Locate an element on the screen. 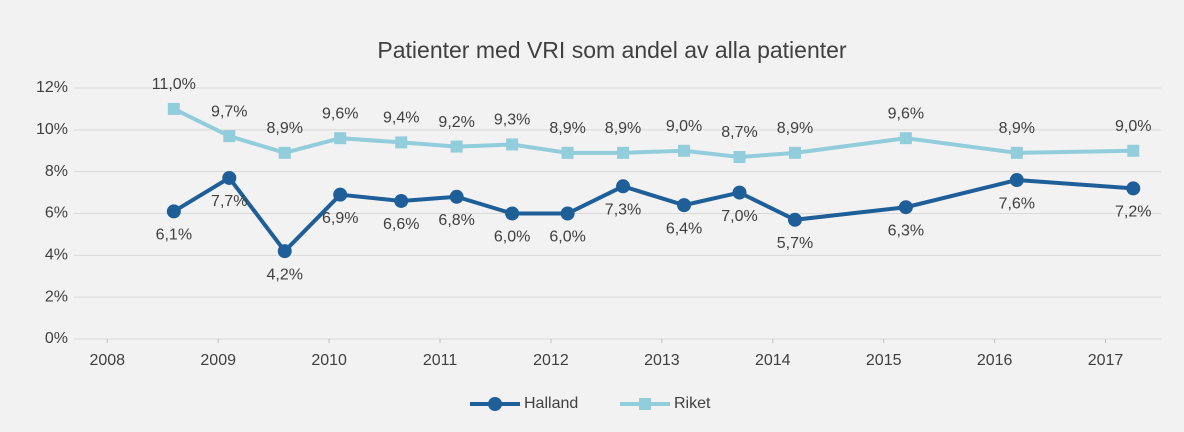 The image size is (1184, 432). data-label: 6,4% is located at coordinates (684, 228).